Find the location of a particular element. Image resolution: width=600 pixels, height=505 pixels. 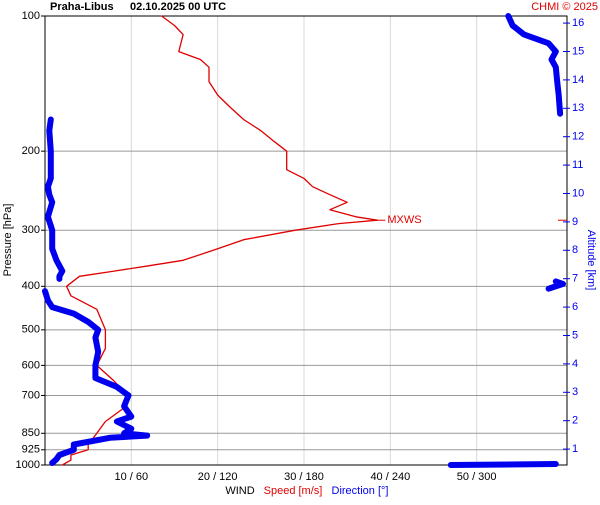

y-tick-label: 600 is located at coordinates (31, 365).